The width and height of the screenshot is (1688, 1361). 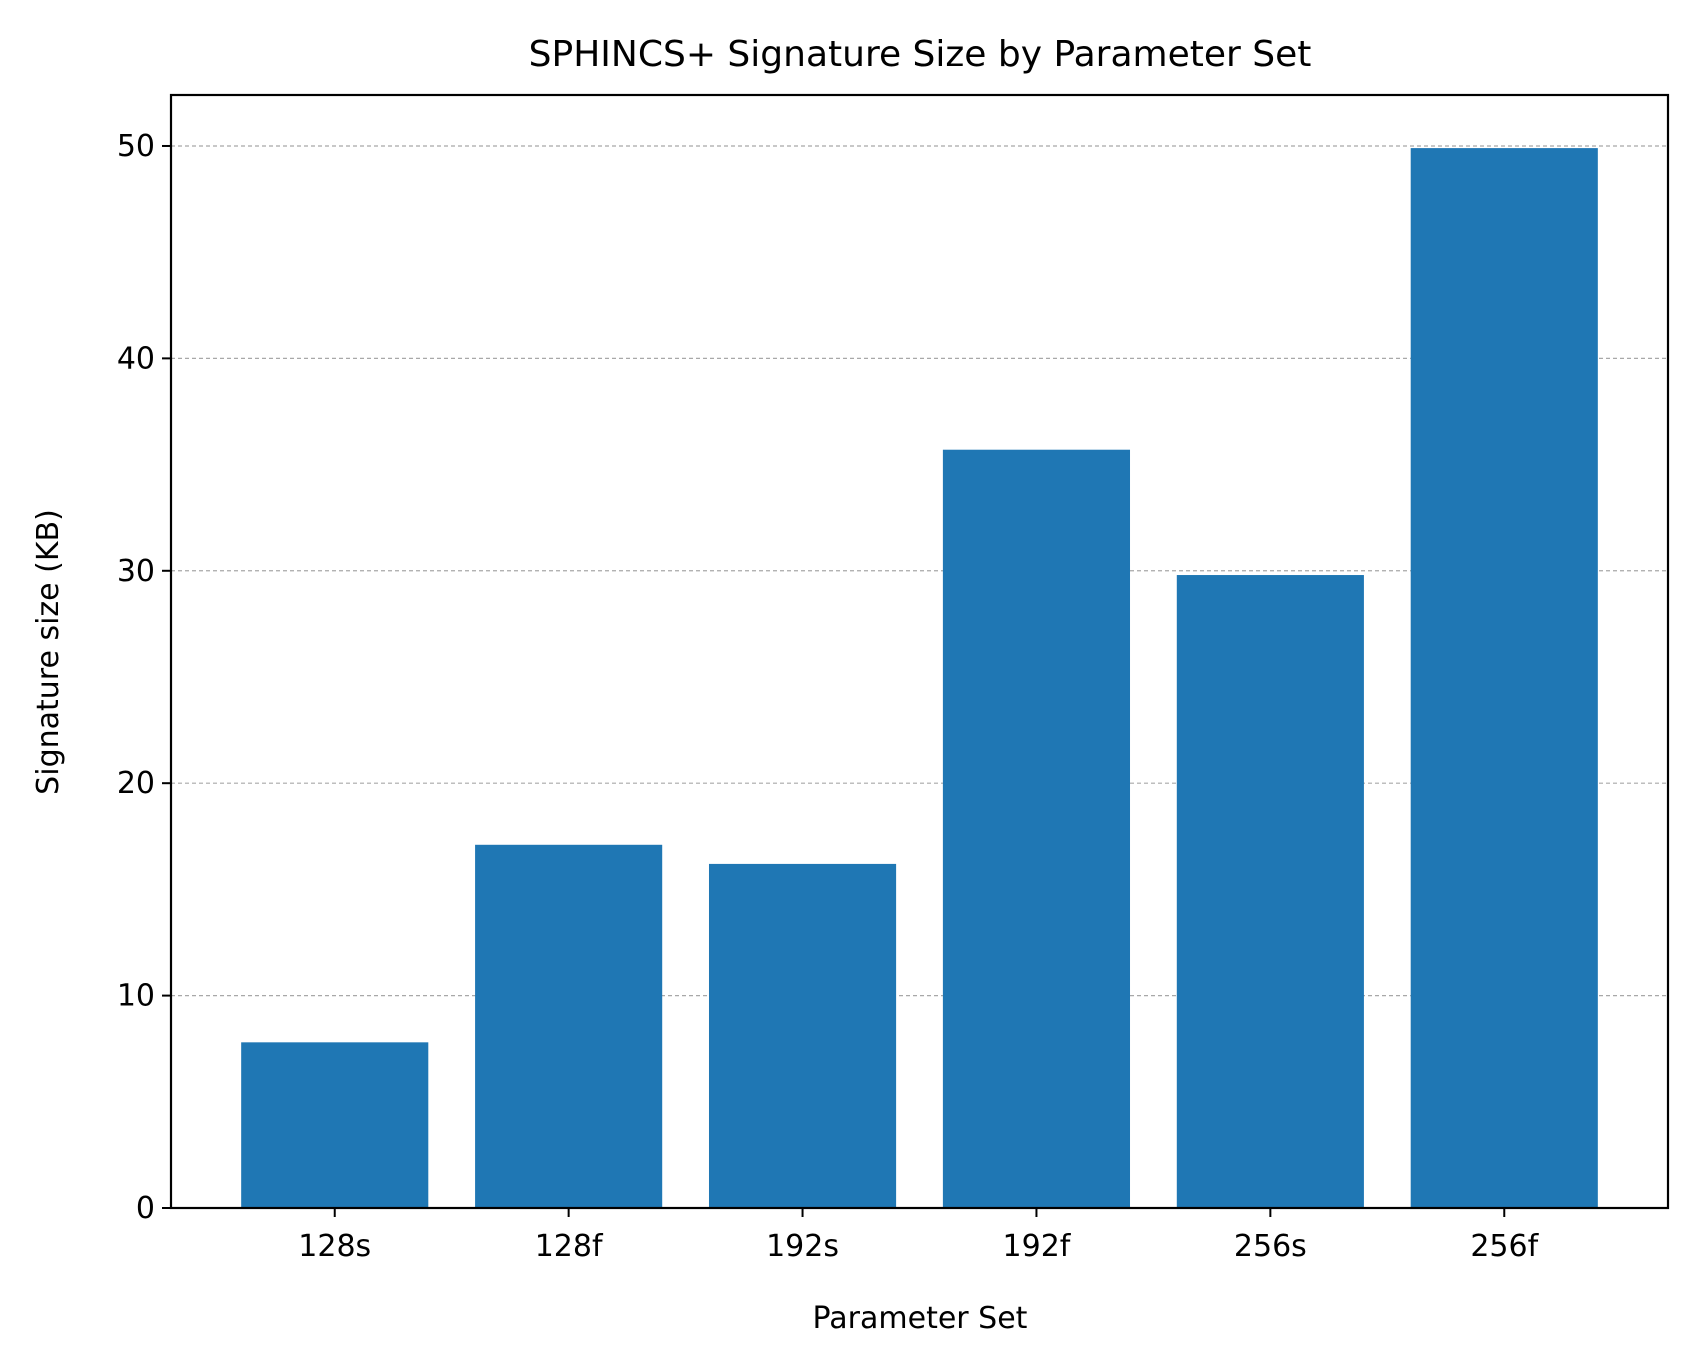 I want to click on bar-192s, so click(x=802, y=1035).